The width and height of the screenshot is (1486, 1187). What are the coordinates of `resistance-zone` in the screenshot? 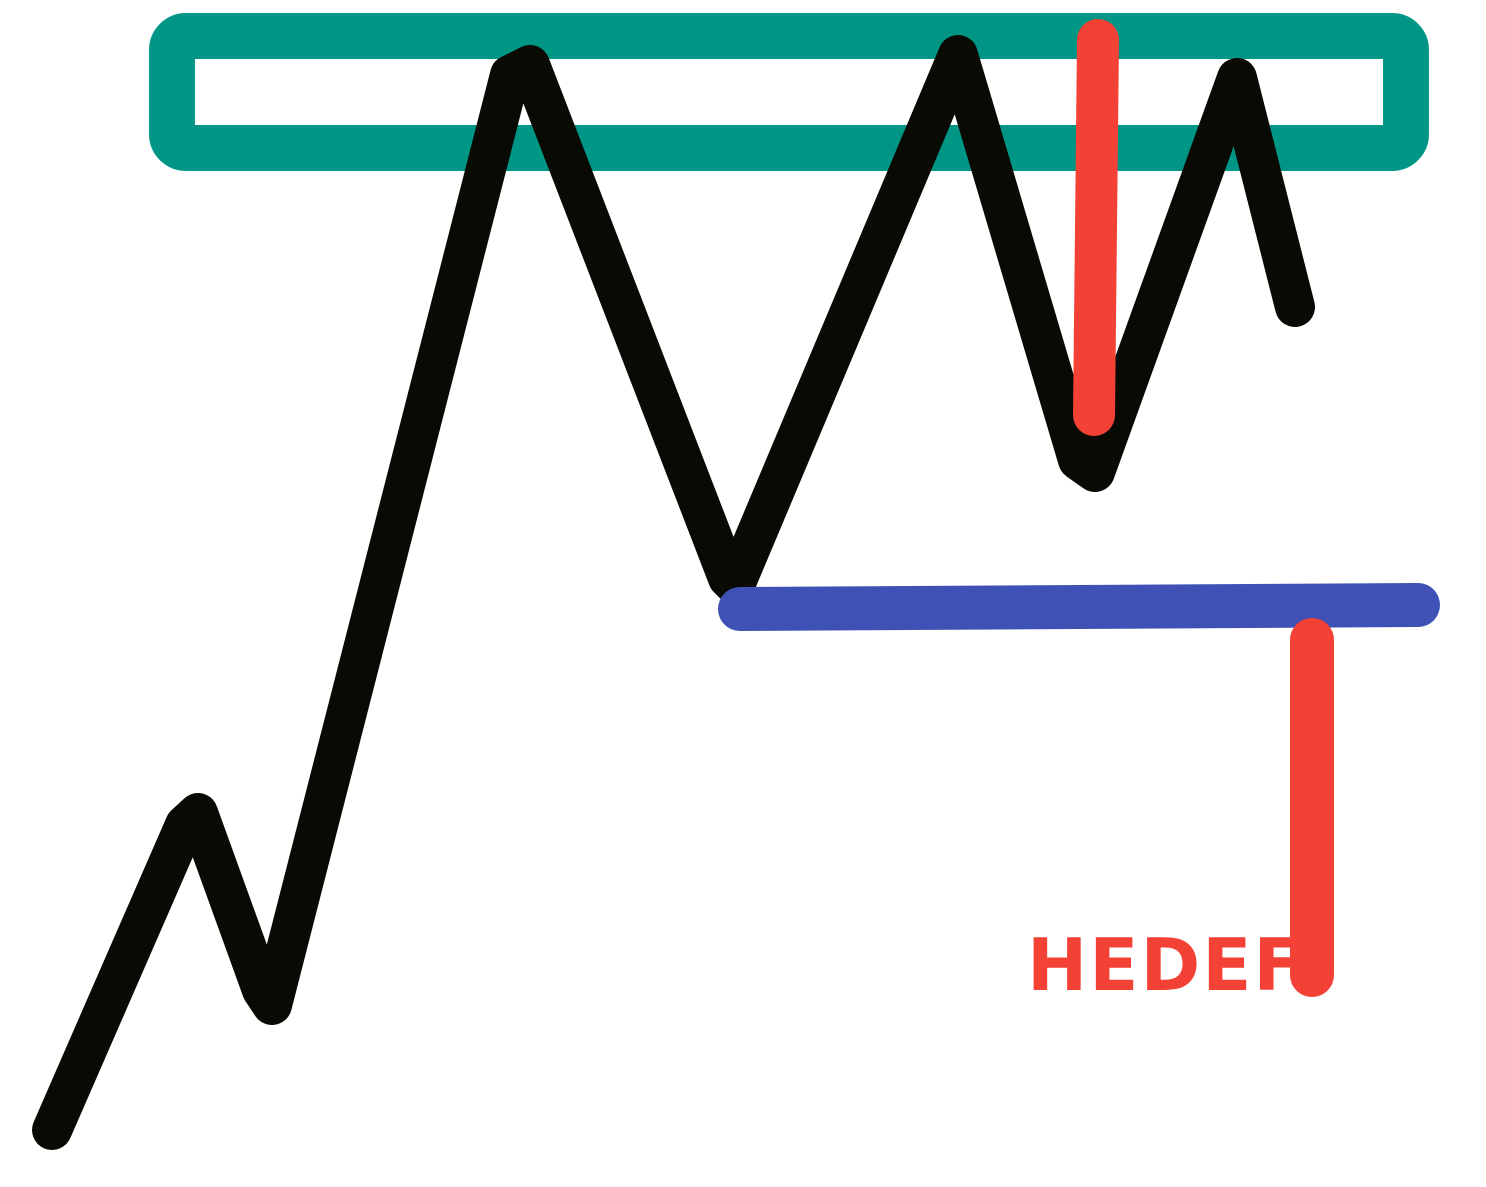 It's located at (789, 92).